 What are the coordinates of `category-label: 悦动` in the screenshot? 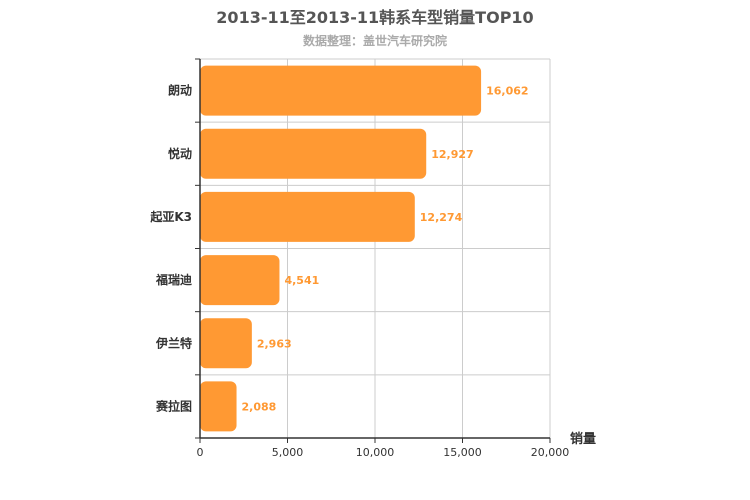 It's located at (180, 153).